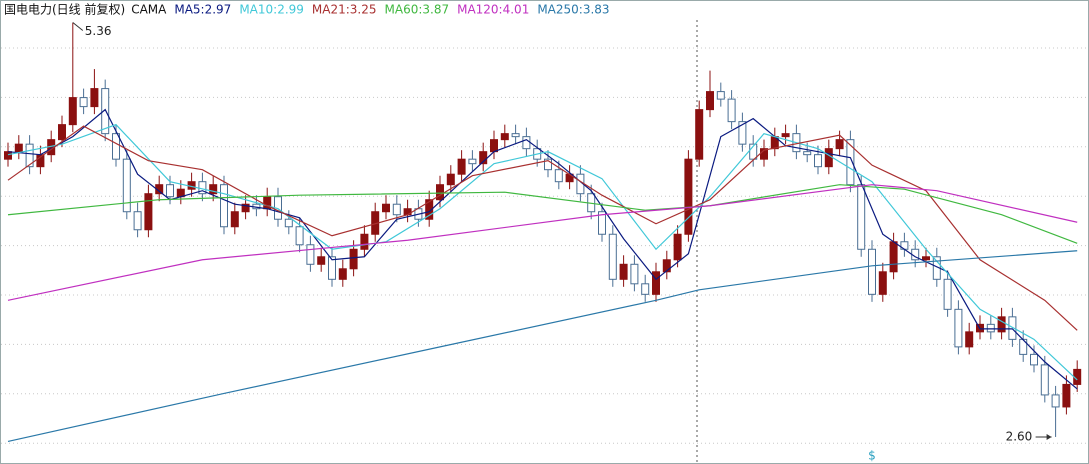  Describe the element at coordinates (78, 26) in the screenshot. I see `annotation-arrow` at that location.